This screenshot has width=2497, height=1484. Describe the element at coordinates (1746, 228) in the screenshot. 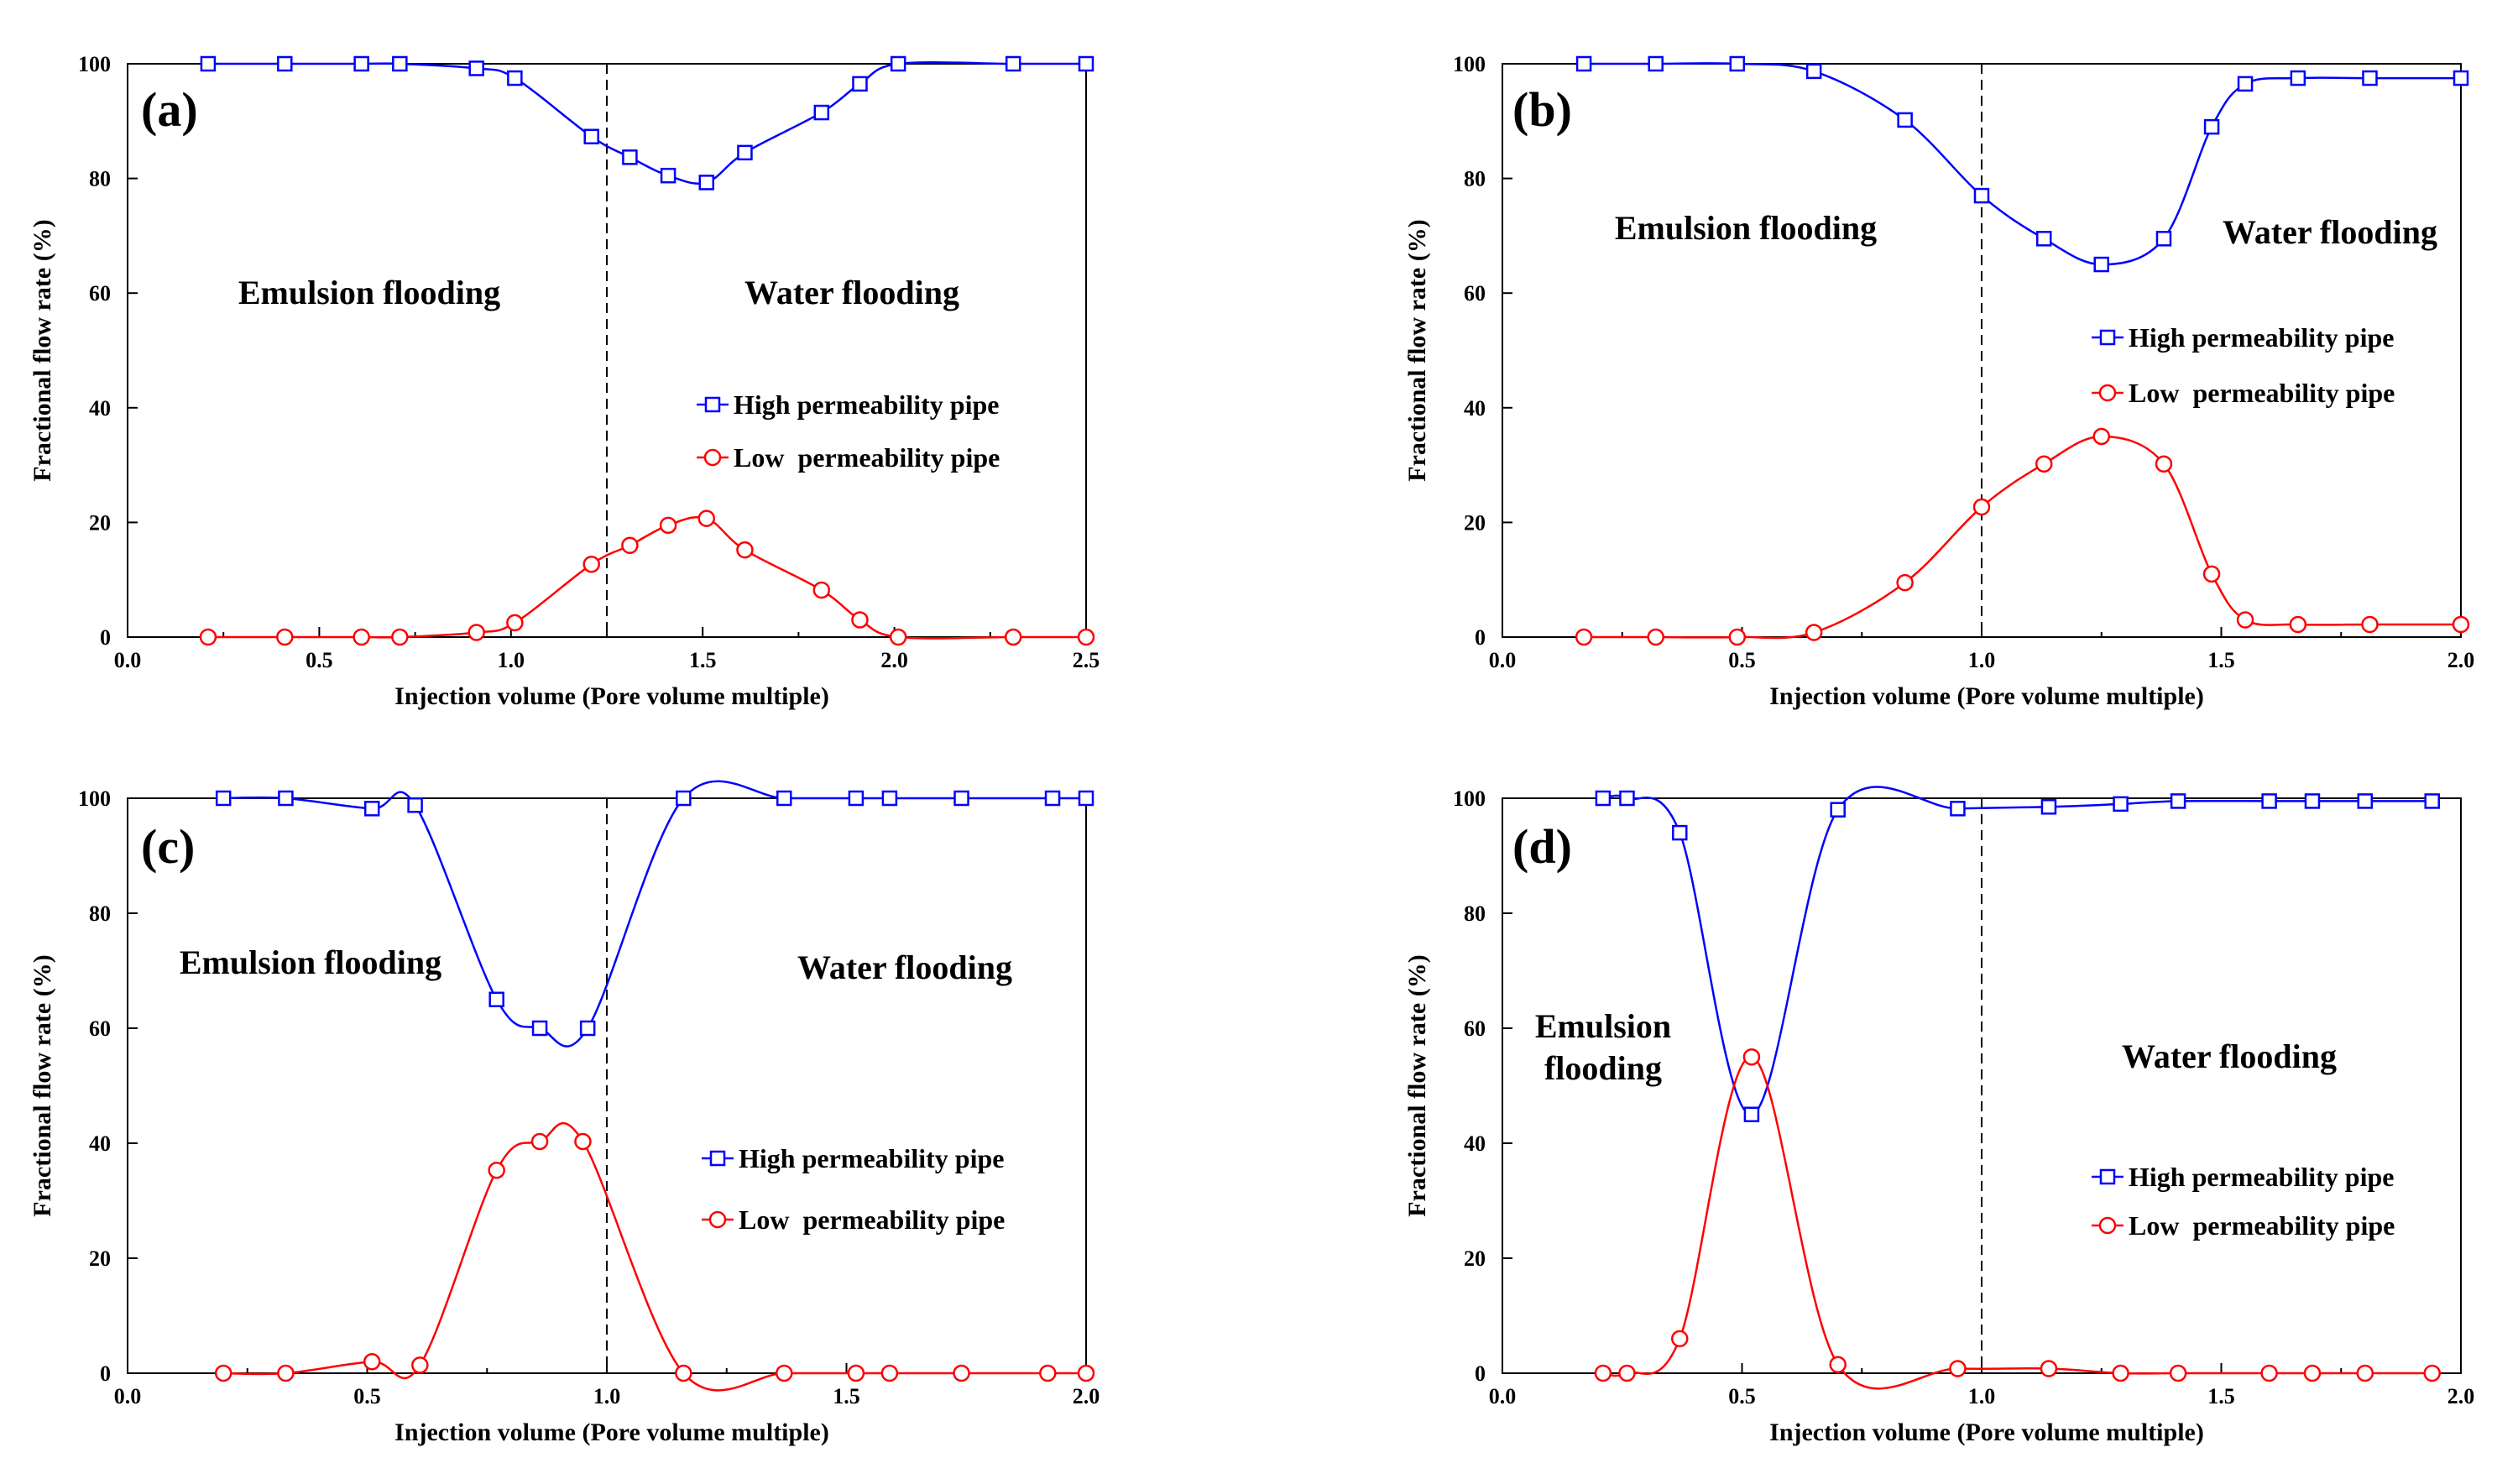

I see `emulsion-flooding-label: Emulsion flooding` at that location.